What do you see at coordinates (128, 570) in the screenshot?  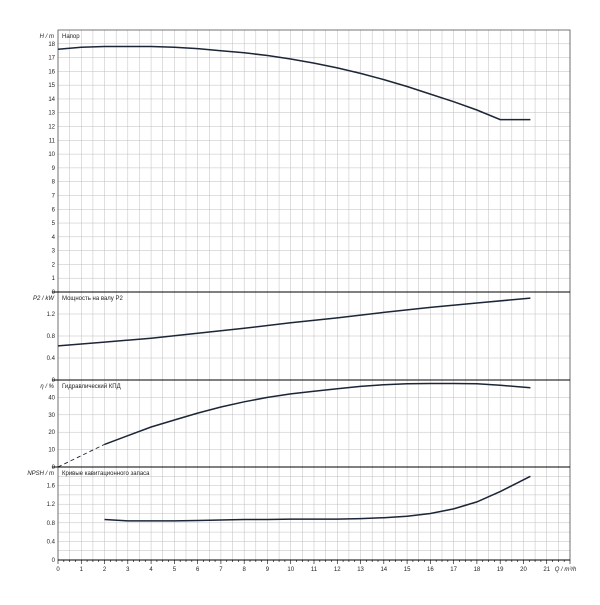 I see `x-tick-label: 3` at bounding box center [128, 570].